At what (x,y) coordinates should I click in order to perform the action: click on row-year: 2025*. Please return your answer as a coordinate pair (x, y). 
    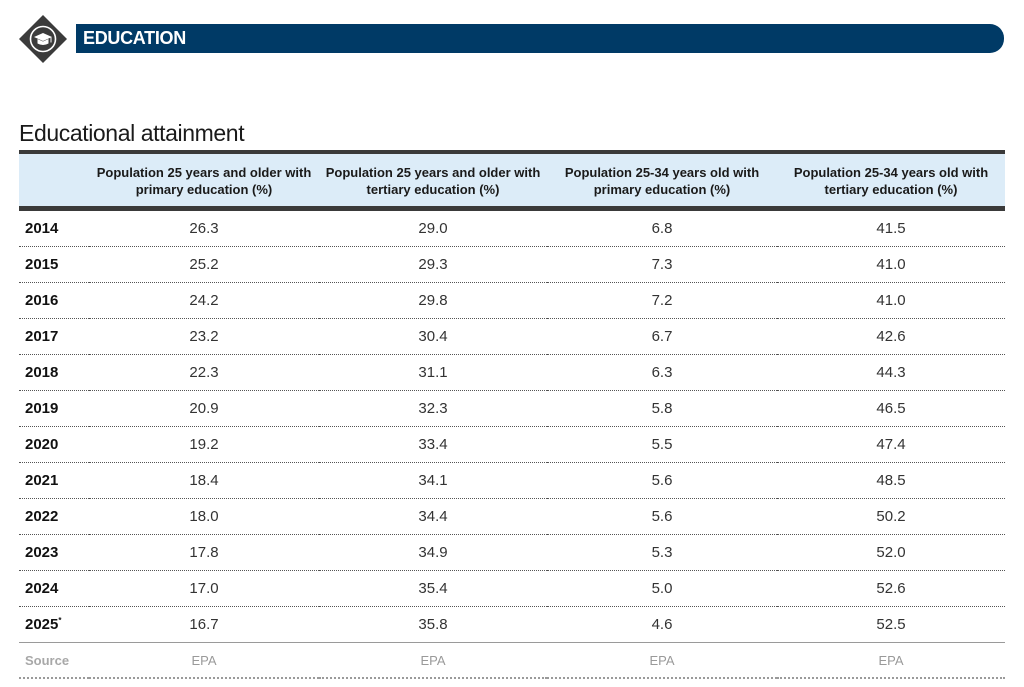
    Looking at the image, I should click on (54, 624).